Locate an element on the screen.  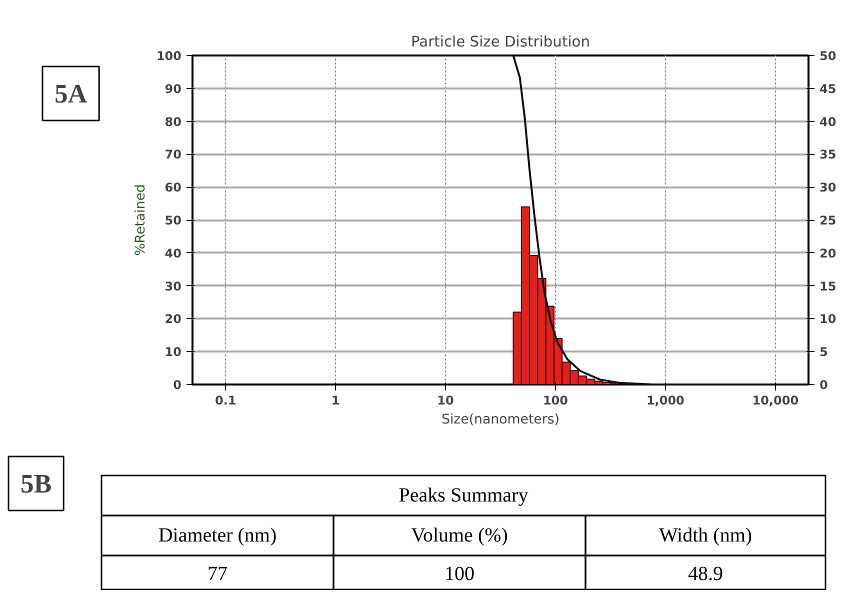
x-axis-title: Size(nanometers) is located at coordinates (500, 420).